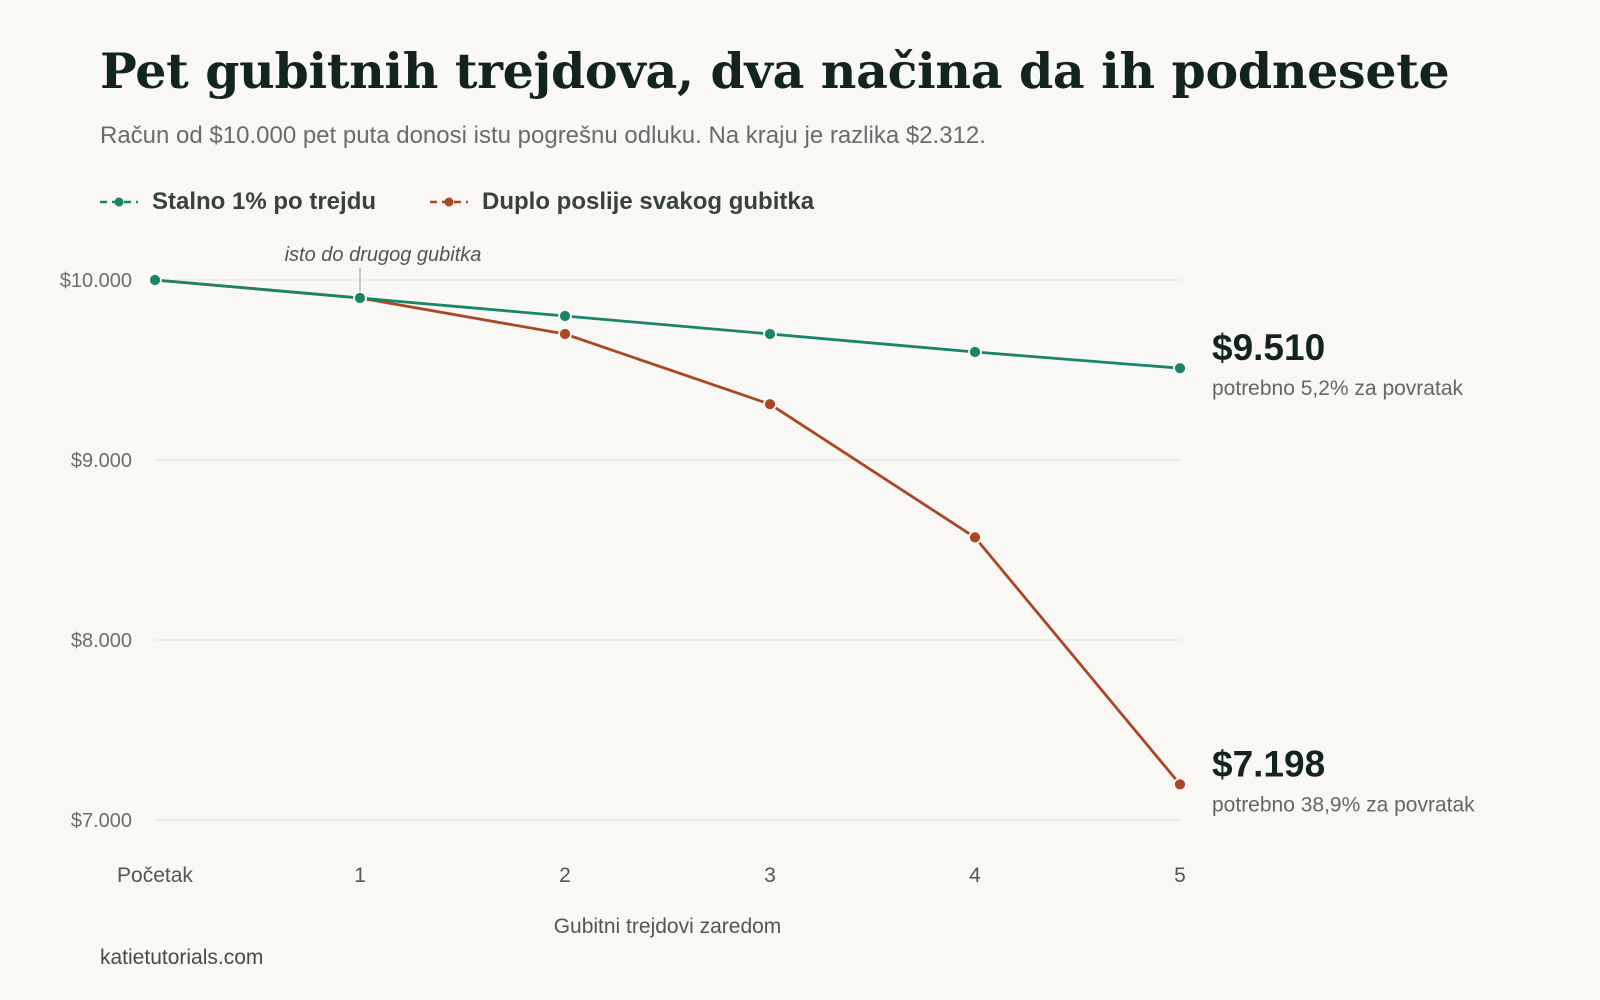  Describe the element at coordinates (101, 641) in the screenshot. I see `y-tick-label-8000: $8.000` at that location.